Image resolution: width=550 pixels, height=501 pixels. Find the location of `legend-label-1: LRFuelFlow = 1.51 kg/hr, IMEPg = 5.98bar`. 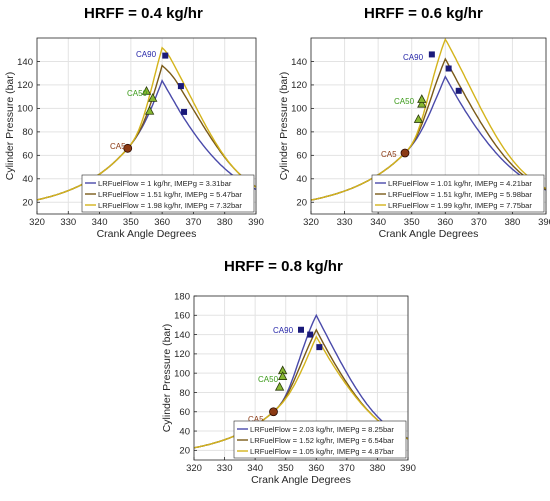

legend-label-1: LRFuelFlow = 1.51 kg/hr, IMEPg = 5.98bar is located at coordinates (460, 194).